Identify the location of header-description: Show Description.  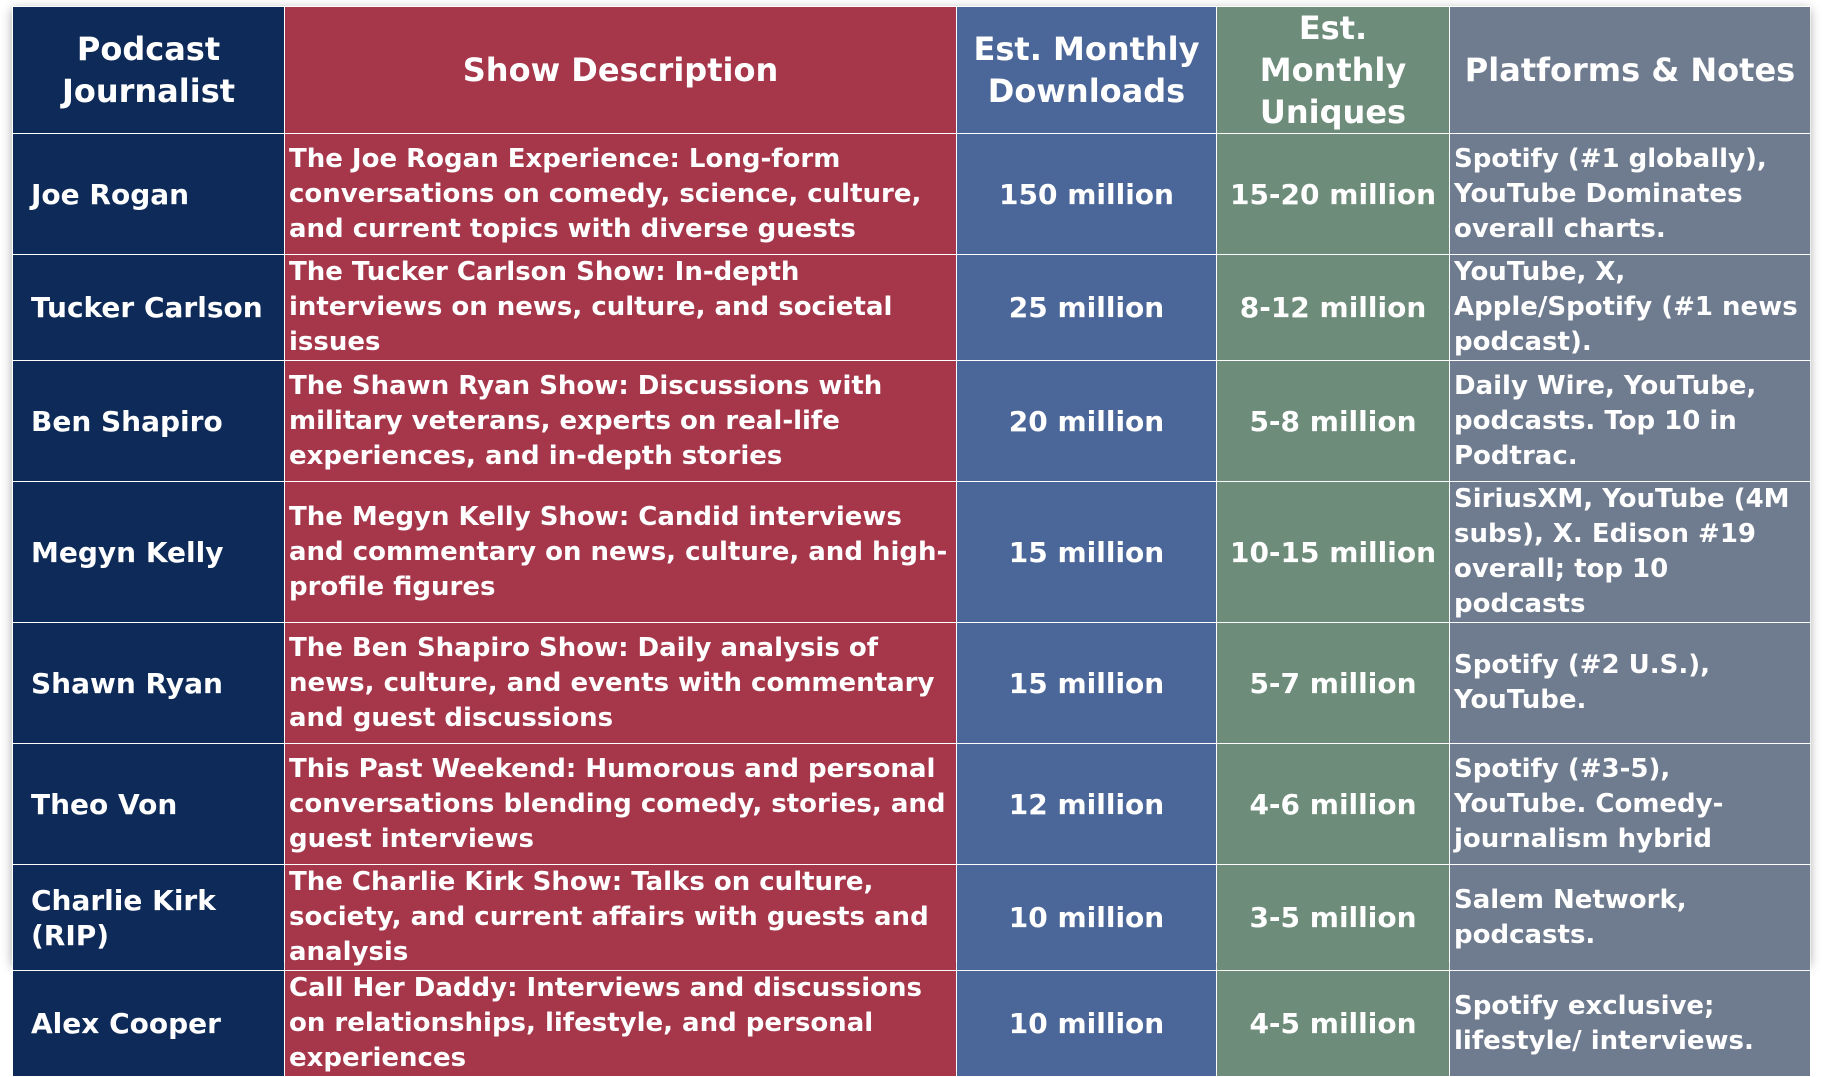
(620, 70).